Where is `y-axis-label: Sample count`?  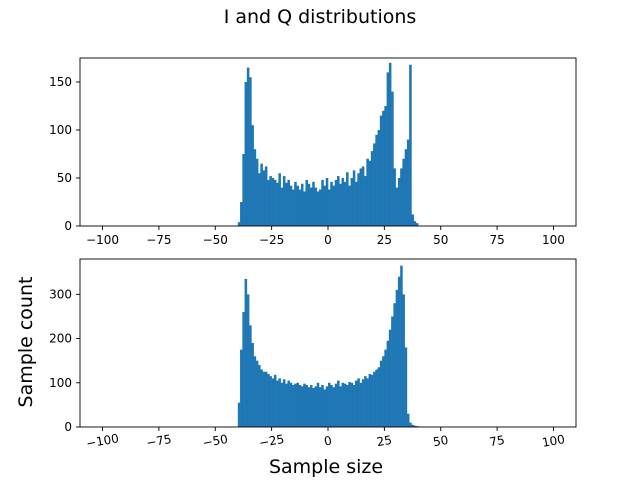 y-axis-label: Sample count is located at coordinates (26, 342).